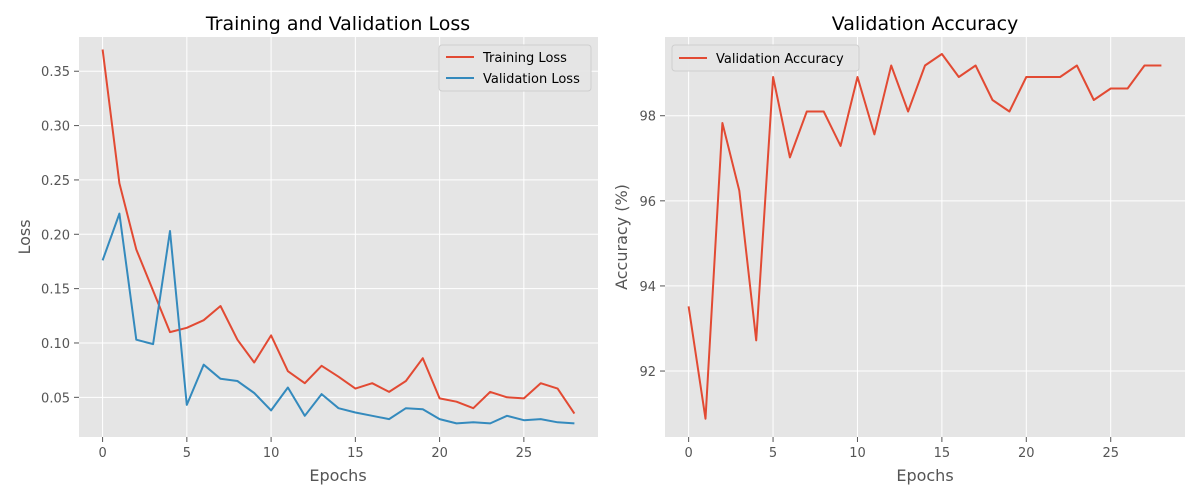  I want to click on legend-label-training-loss: Training Loss, so click(524, 58).